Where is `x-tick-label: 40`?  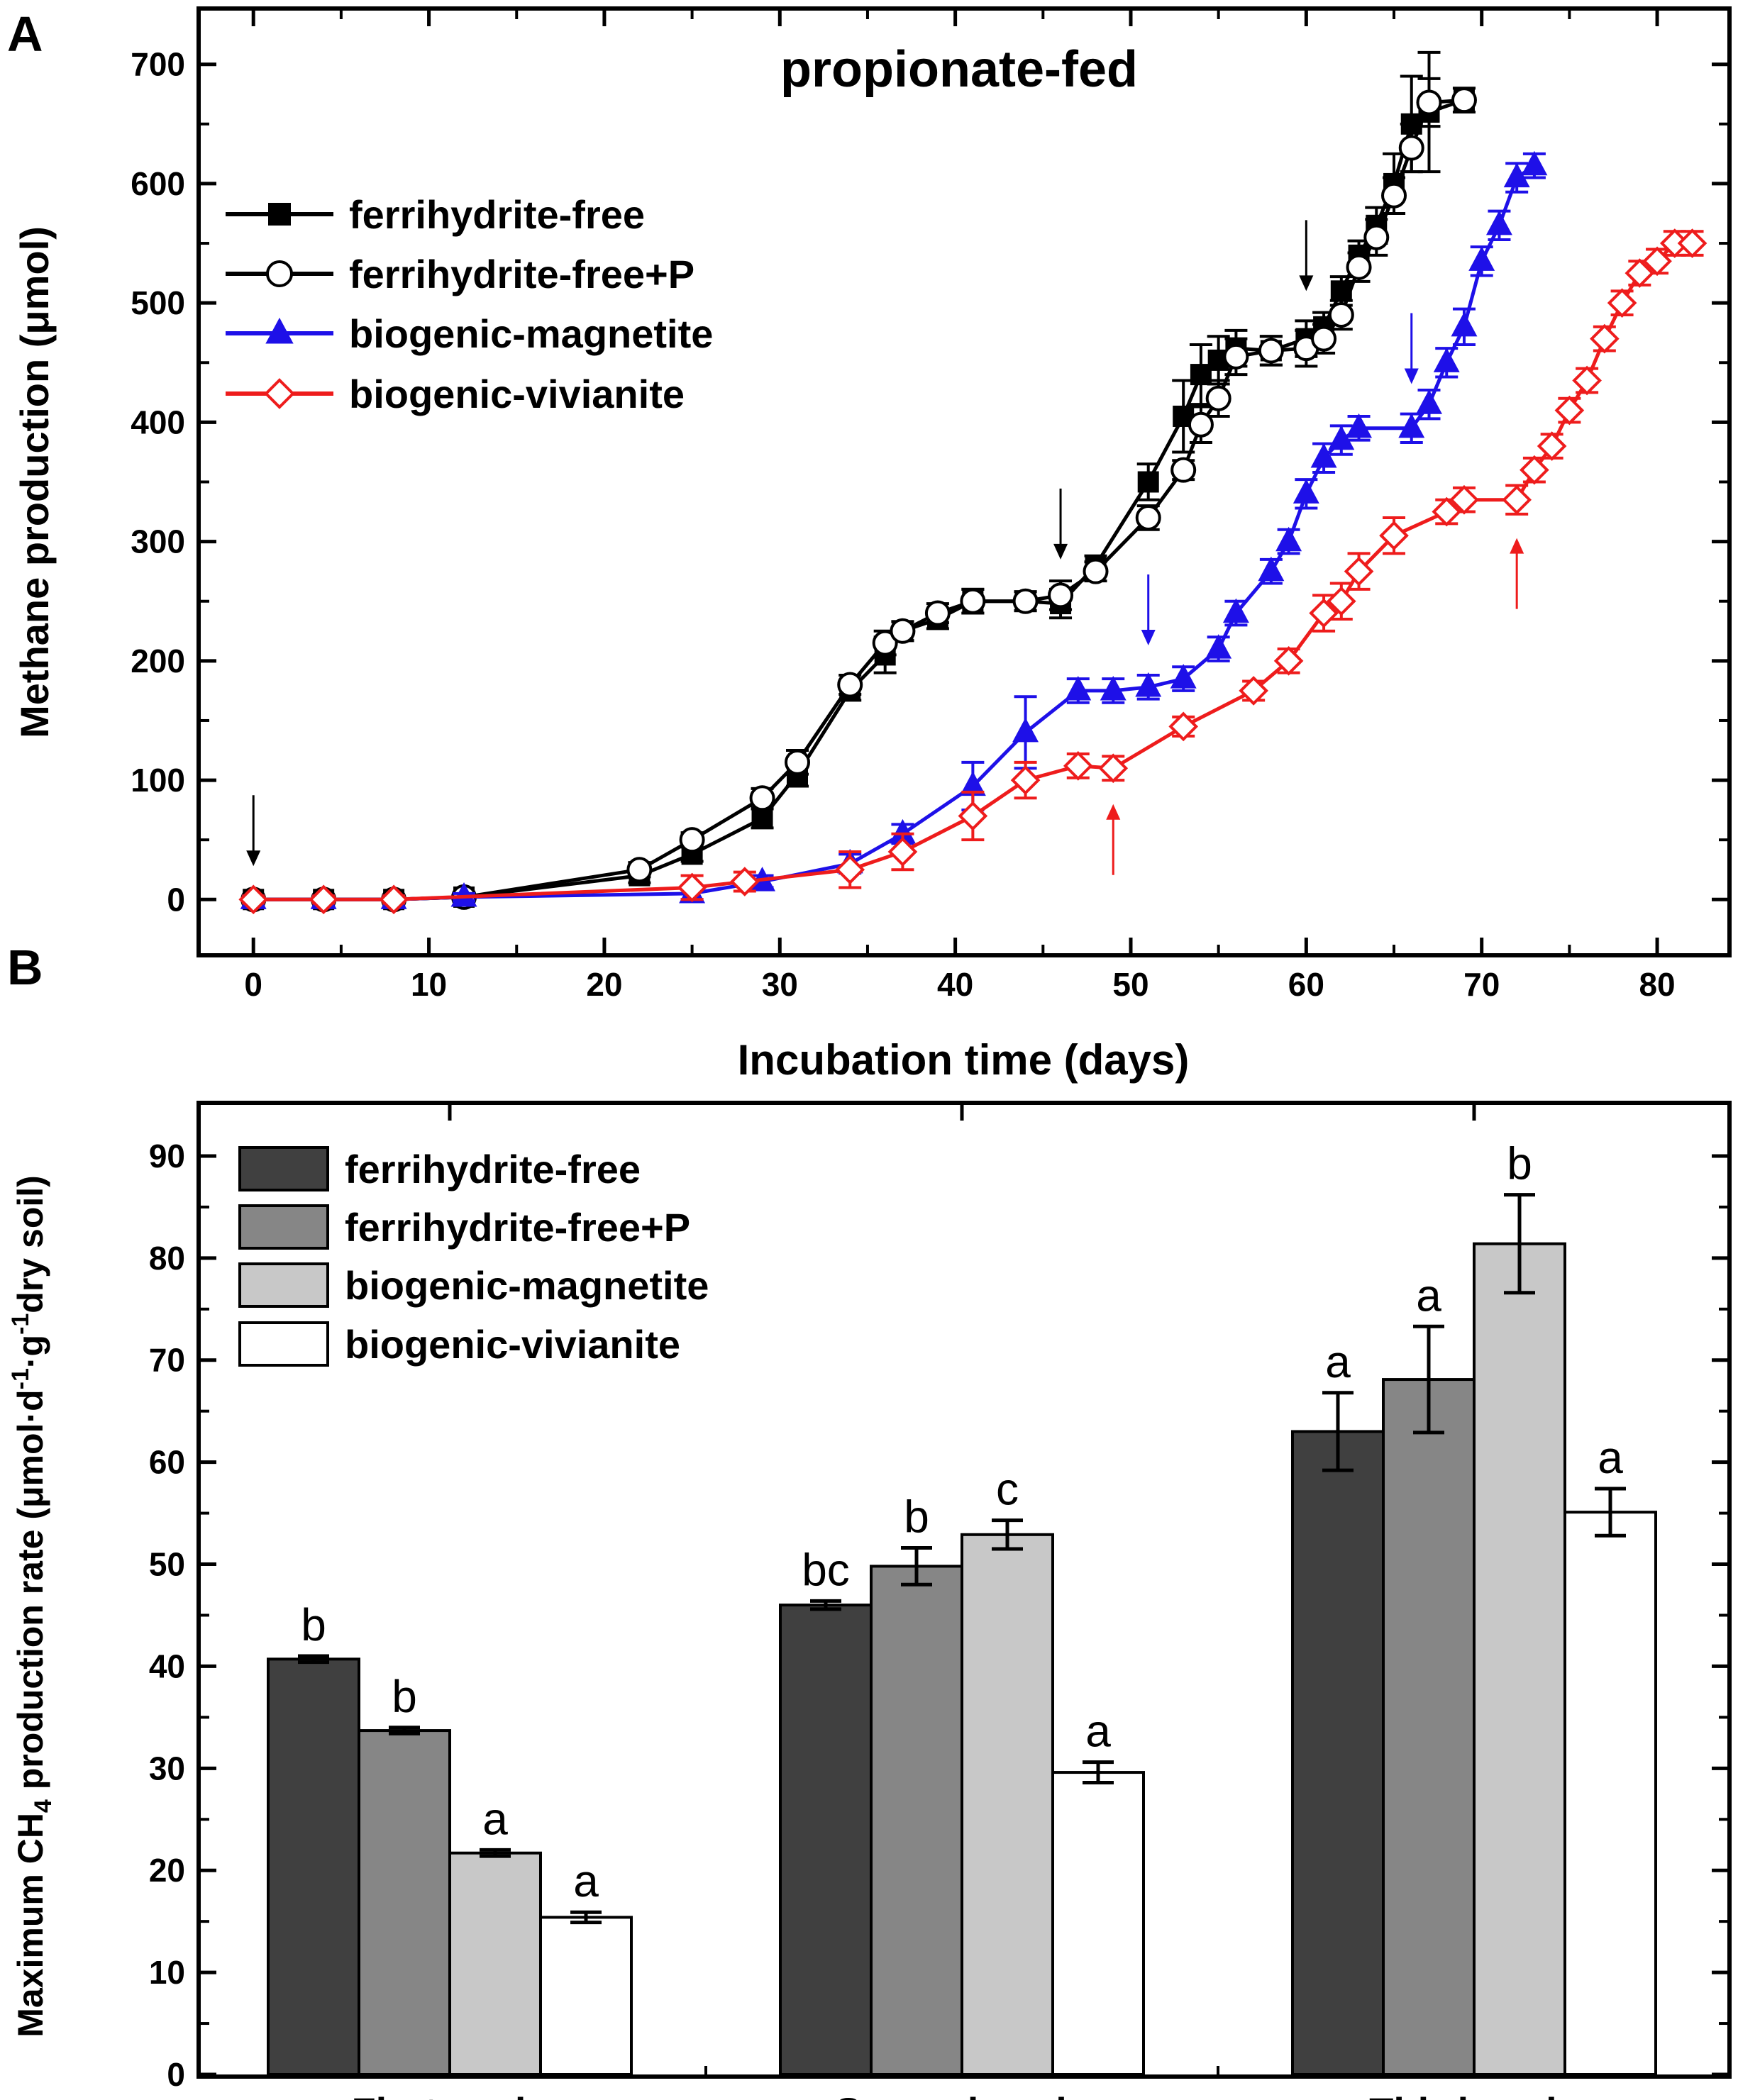 x-tick-label: 40 is located at coordinates (955, 984).